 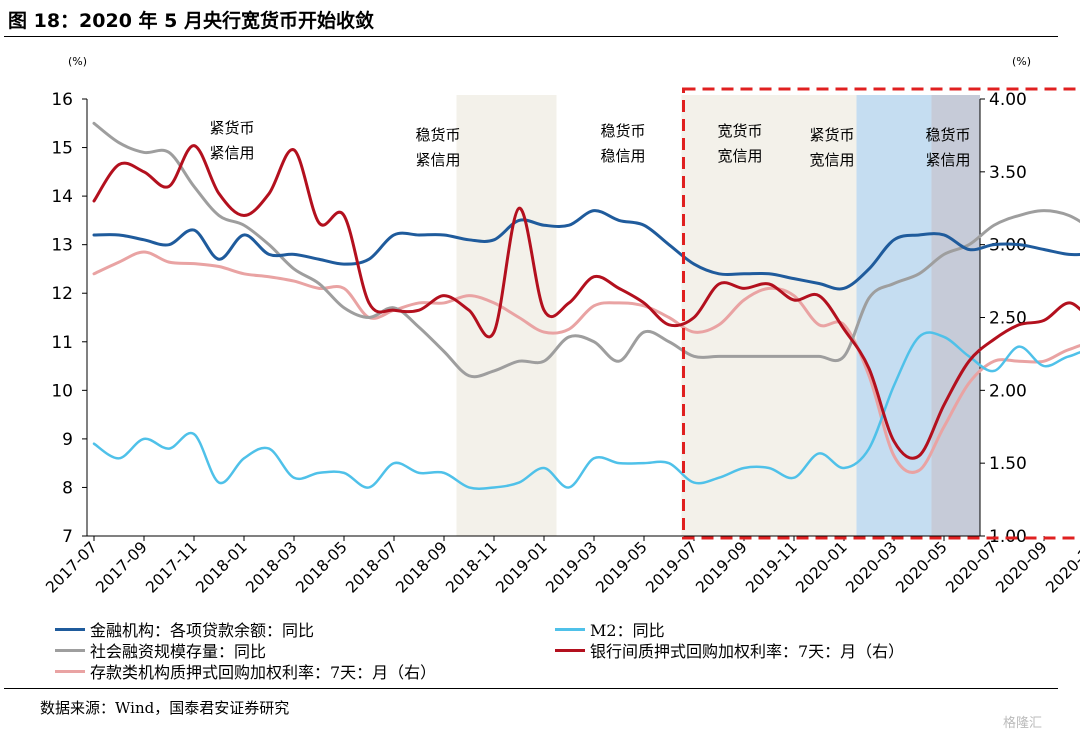 What do you see at coordinates (570, 629) in the screenshot?
I see `legend-swatch-m2` at bounding box center [570, 629].